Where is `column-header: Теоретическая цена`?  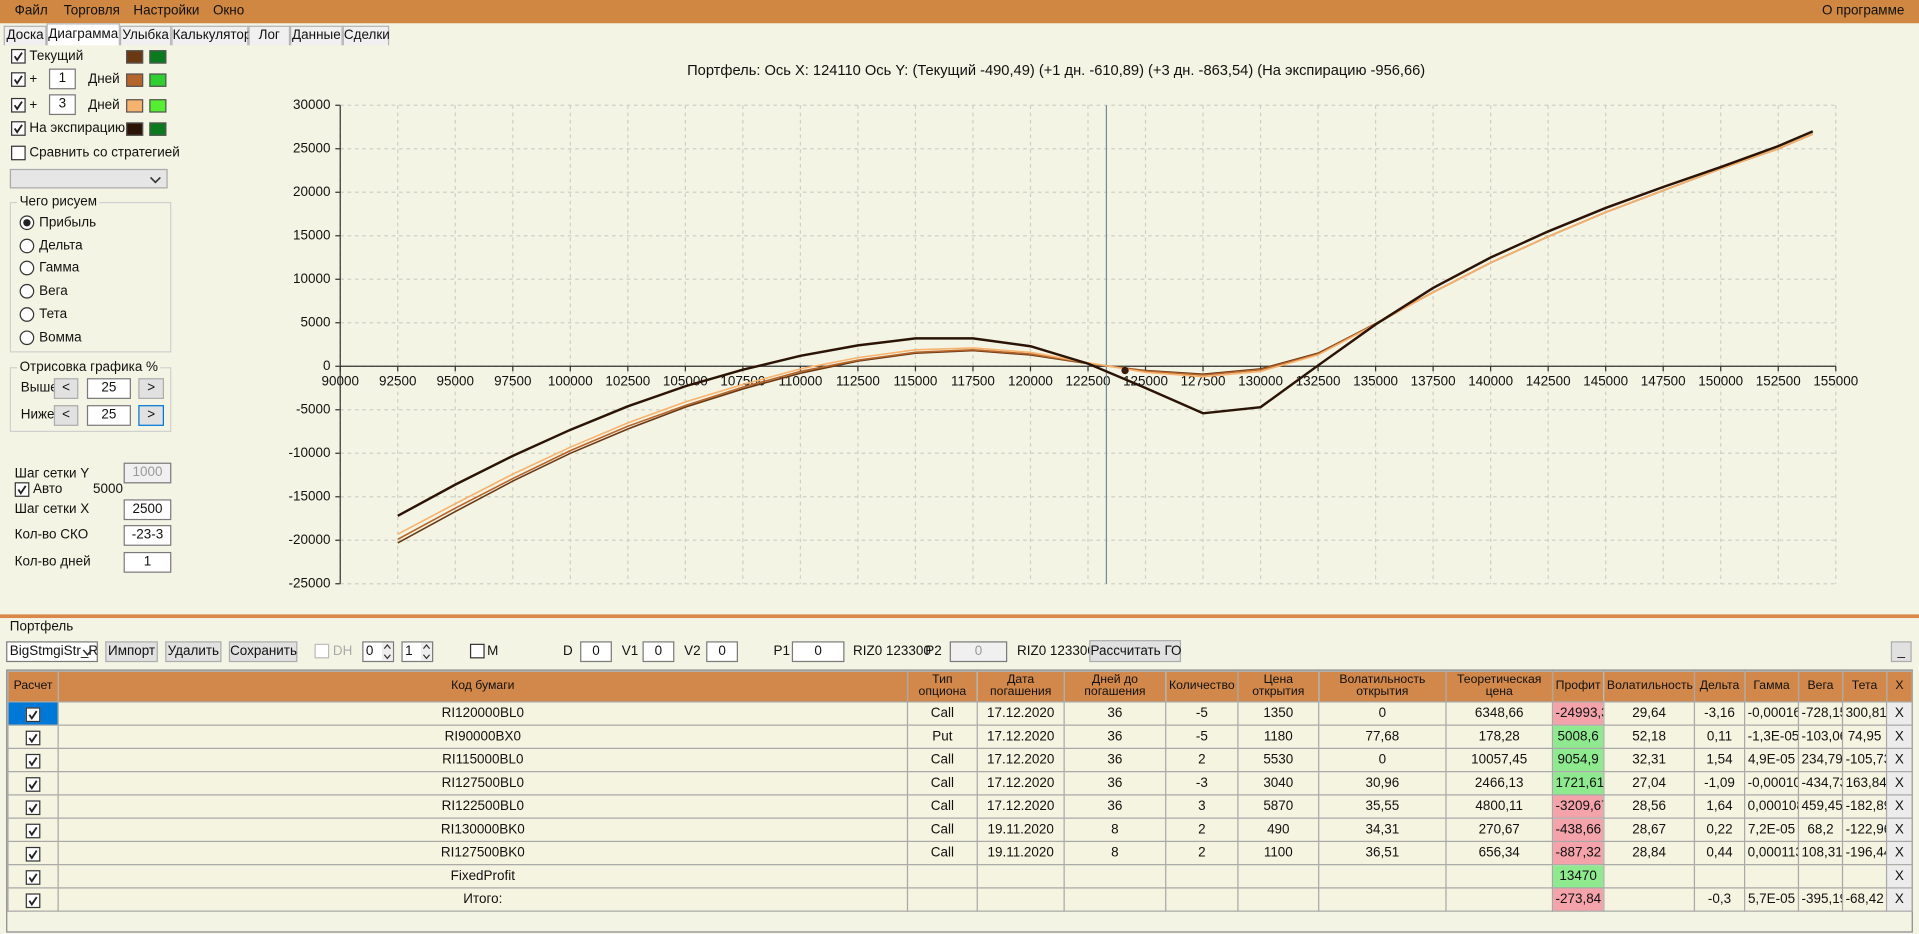
column-header: Теоретическая цена is located at coordinates (1499, 686).